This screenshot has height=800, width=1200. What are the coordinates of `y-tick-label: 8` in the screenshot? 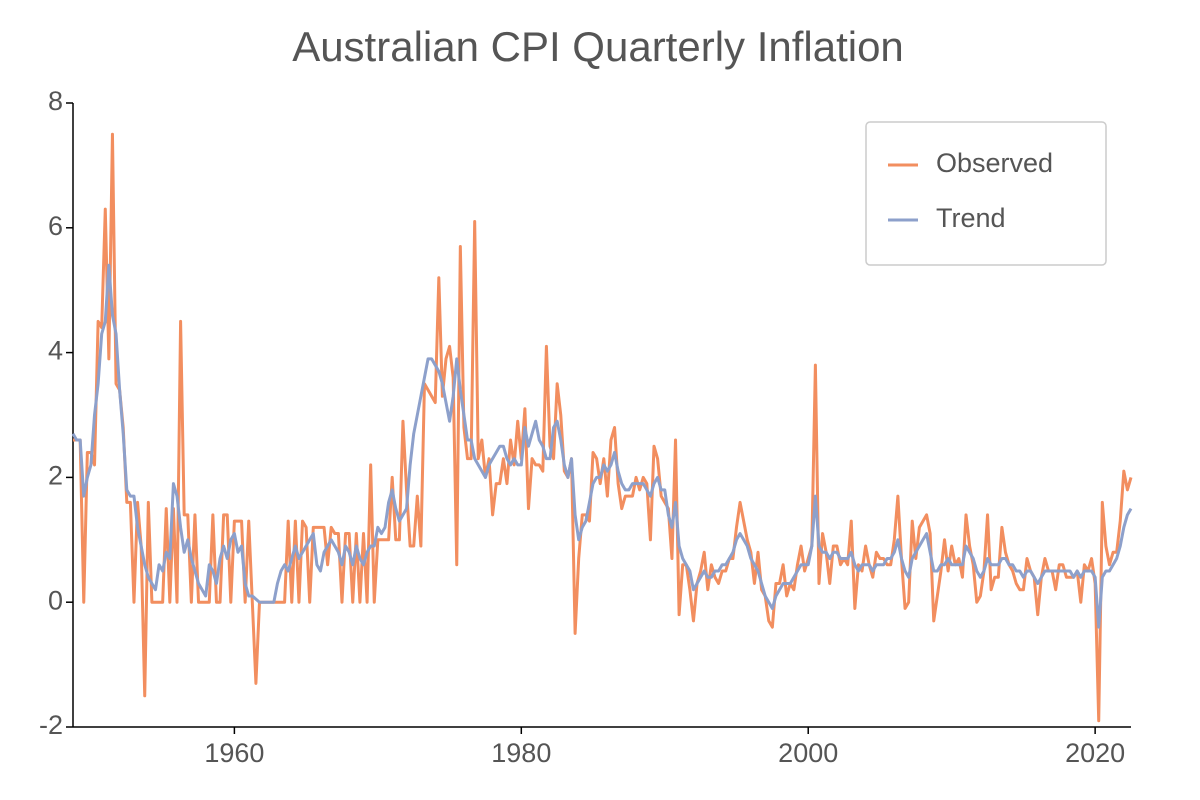 It's located at (55, 101).